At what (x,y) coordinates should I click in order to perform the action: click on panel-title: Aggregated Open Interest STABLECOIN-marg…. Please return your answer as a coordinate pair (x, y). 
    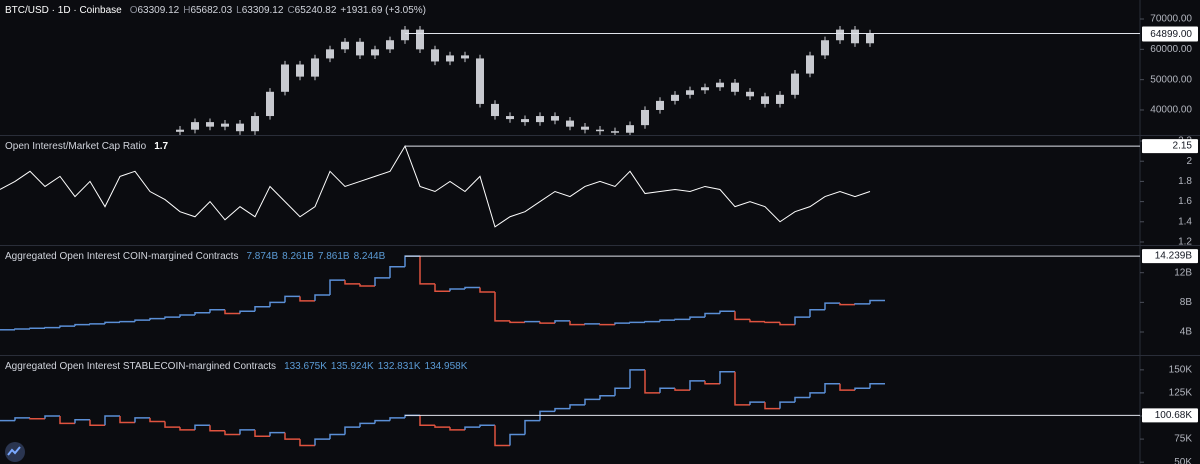
    Looking at the image, I should click on (141, 366).